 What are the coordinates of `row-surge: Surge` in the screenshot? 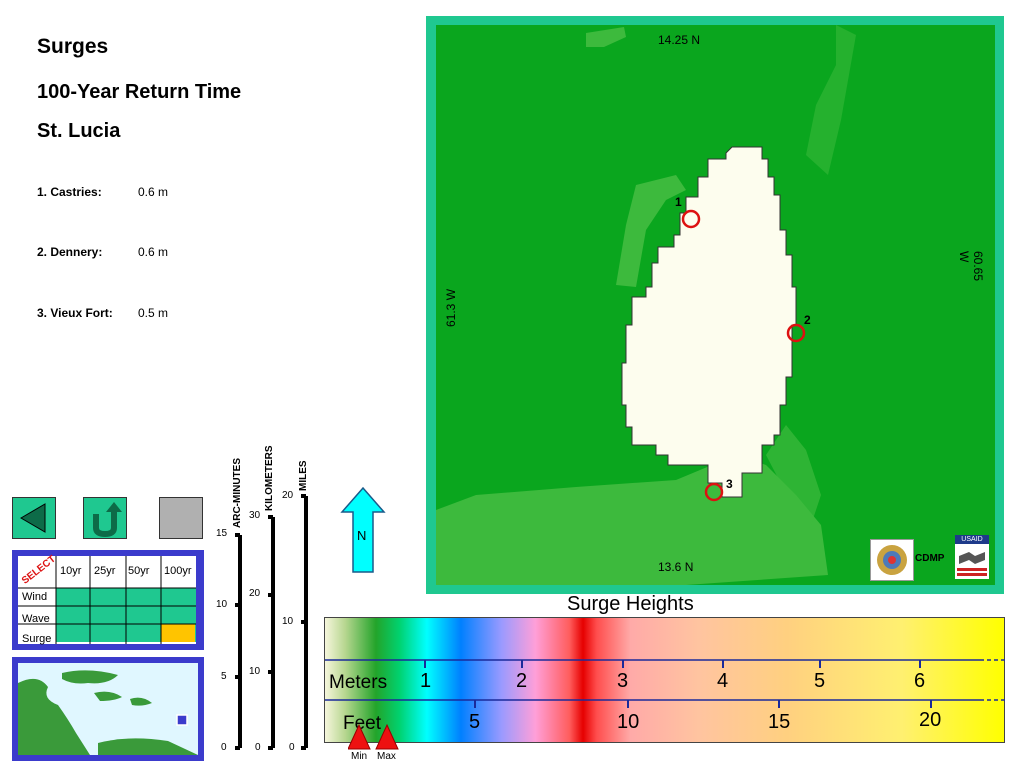 It's located at (37, 639).